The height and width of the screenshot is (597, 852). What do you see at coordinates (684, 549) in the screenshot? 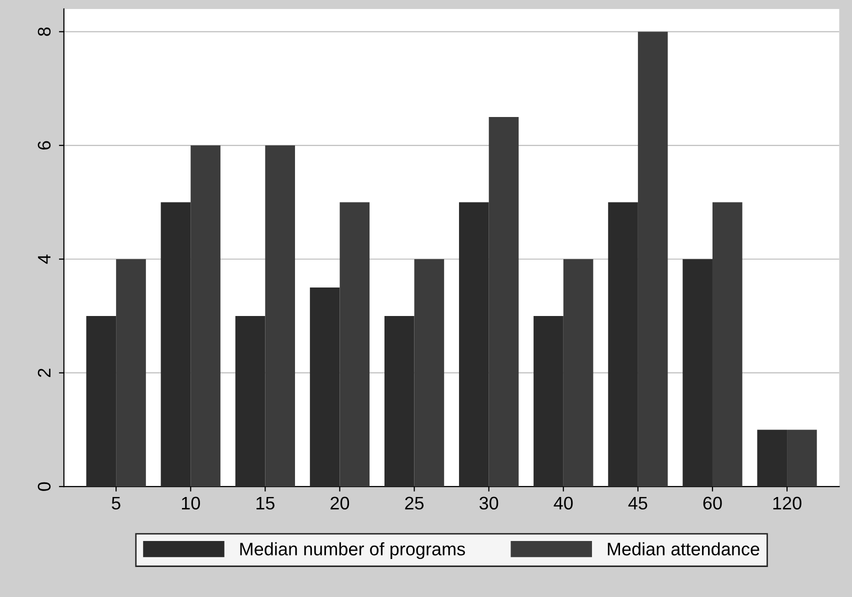
I see `legend-label: Median attendance` at bounding box center [684, 549].